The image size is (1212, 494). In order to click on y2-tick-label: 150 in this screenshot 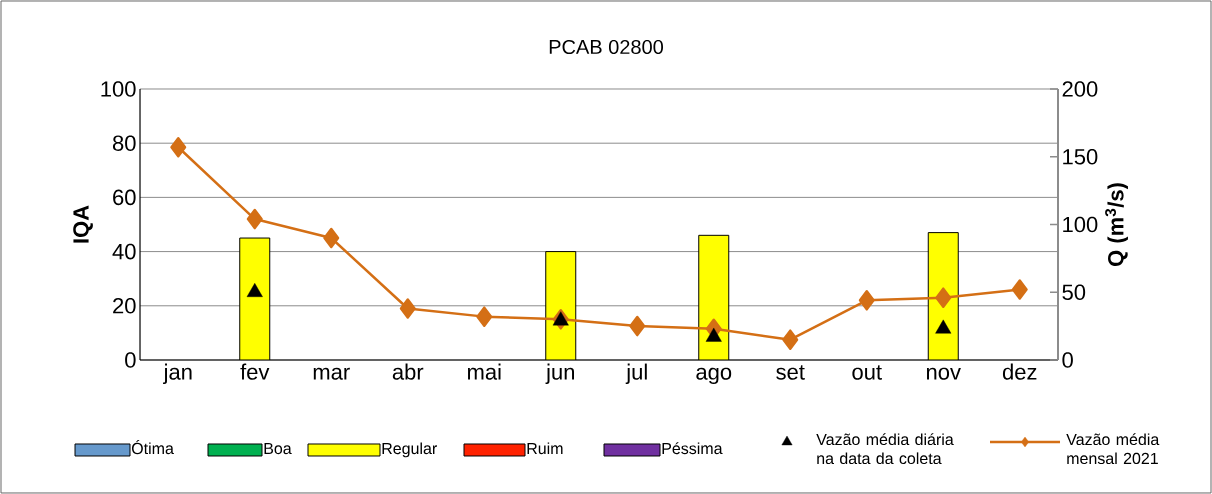, I will do `click(1080, 156)`.